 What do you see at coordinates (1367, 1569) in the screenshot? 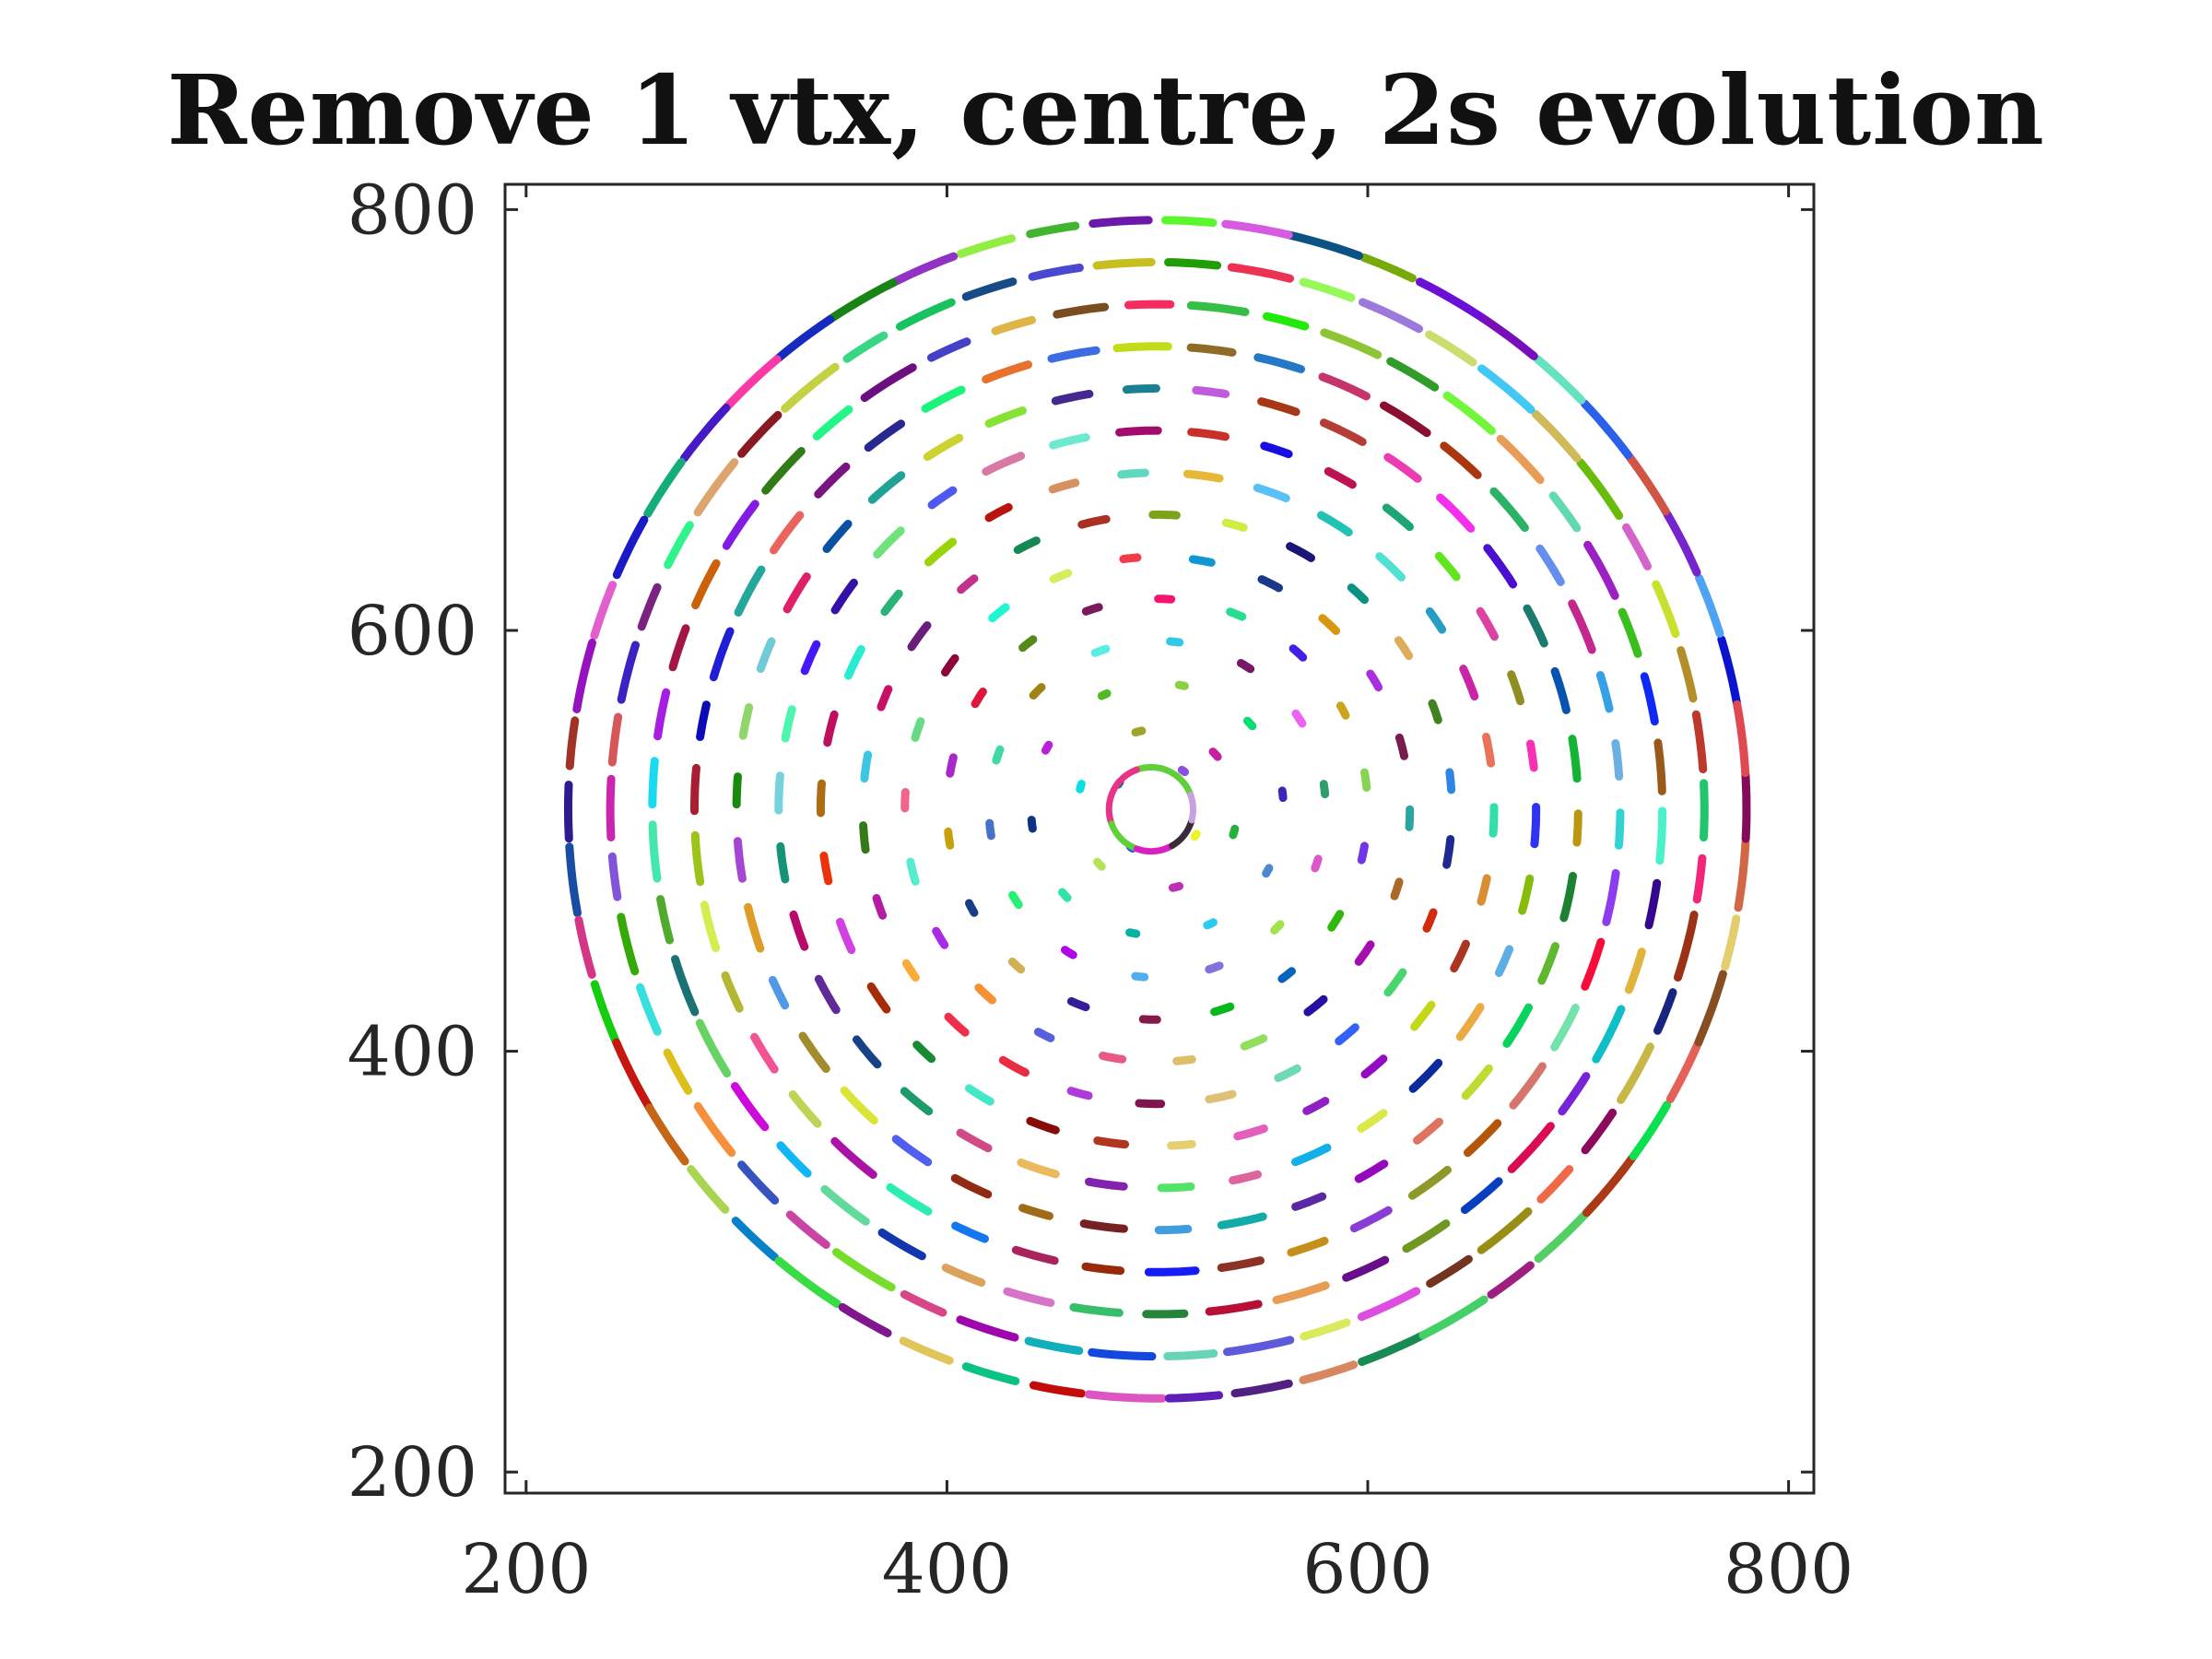
I see `x-tick-label: 600` at bounding box center [1367, 1569].